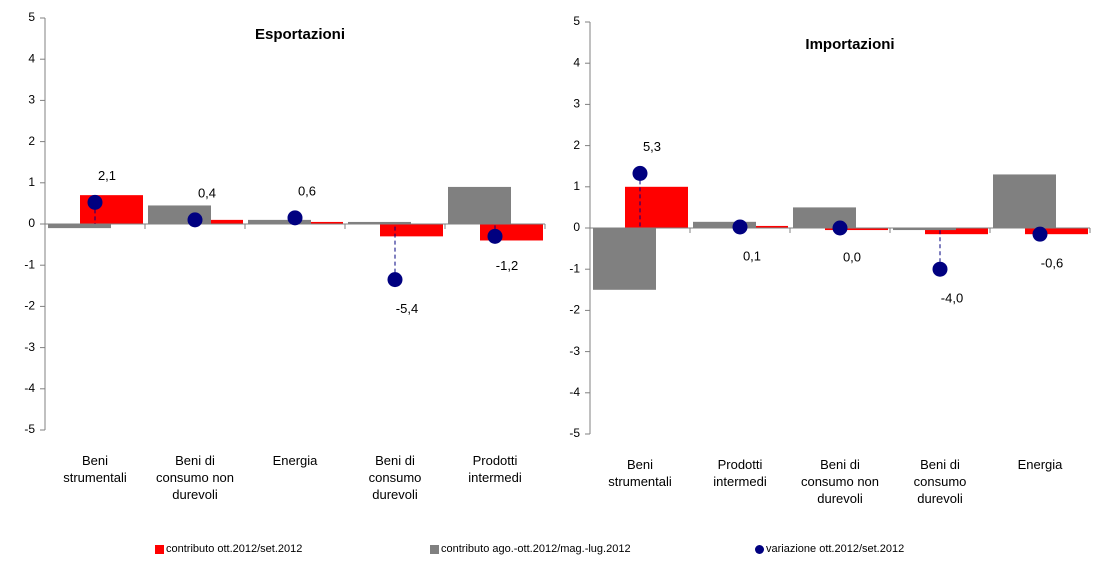 The width and height of the screenshot is (1095, 564). I want to click on chart-title: Esportazioni, so click(300, 34).